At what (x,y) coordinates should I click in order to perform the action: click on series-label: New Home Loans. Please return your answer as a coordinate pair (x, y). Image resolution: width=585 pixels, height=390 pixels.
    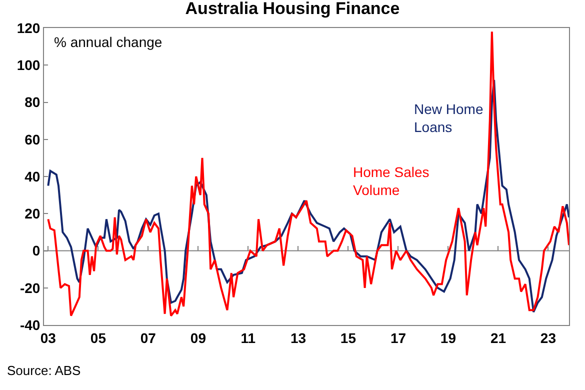
    Looking at the image, I should click on (449, 118).